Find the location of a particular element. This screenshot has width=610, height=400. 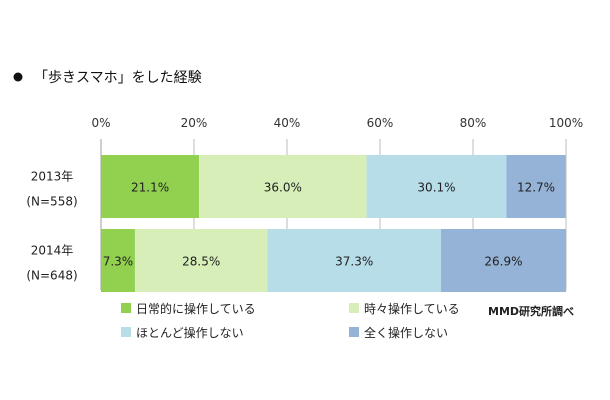

x-tick-label: 100% is located at coordinates (566, 123).